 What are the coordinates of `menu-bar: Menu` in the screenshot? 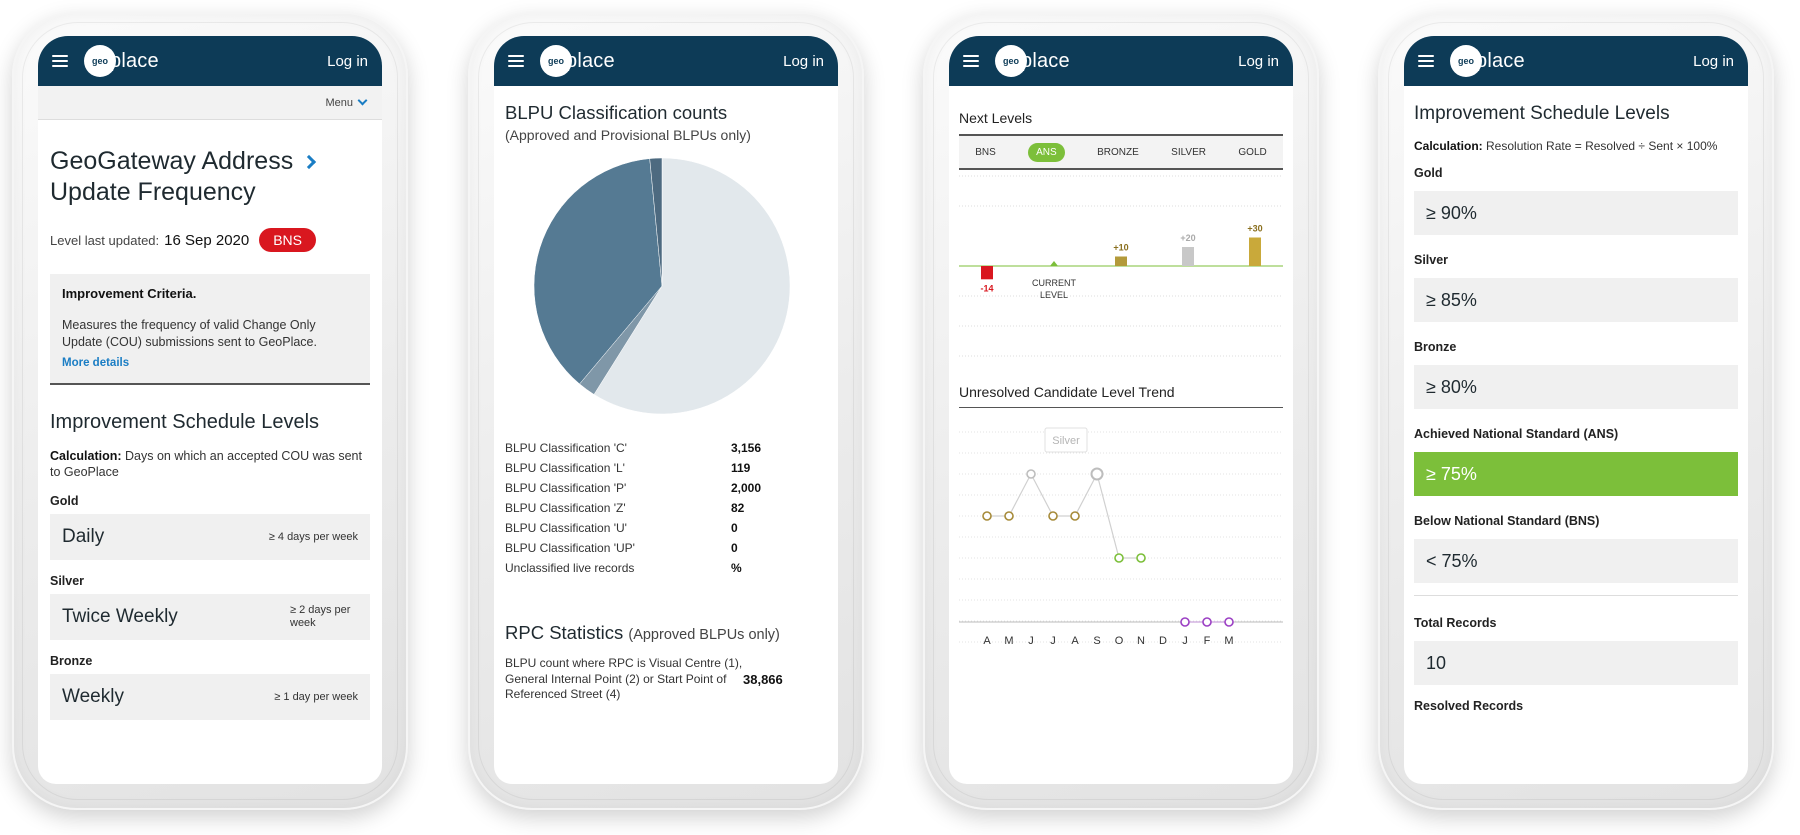 It's located at (210, 103).